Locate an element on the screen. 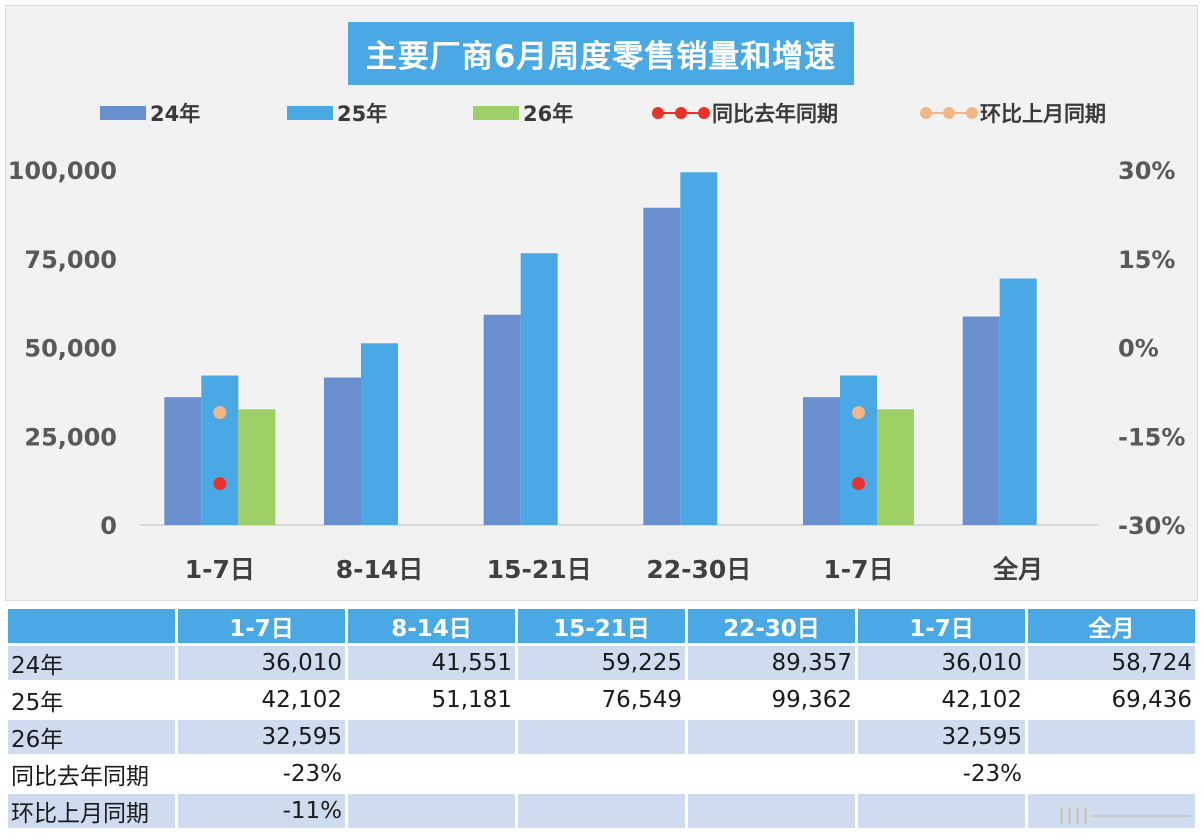 The image size is (1204, 840). legend-item-24: 24年 is located at coordinates (150, 113).